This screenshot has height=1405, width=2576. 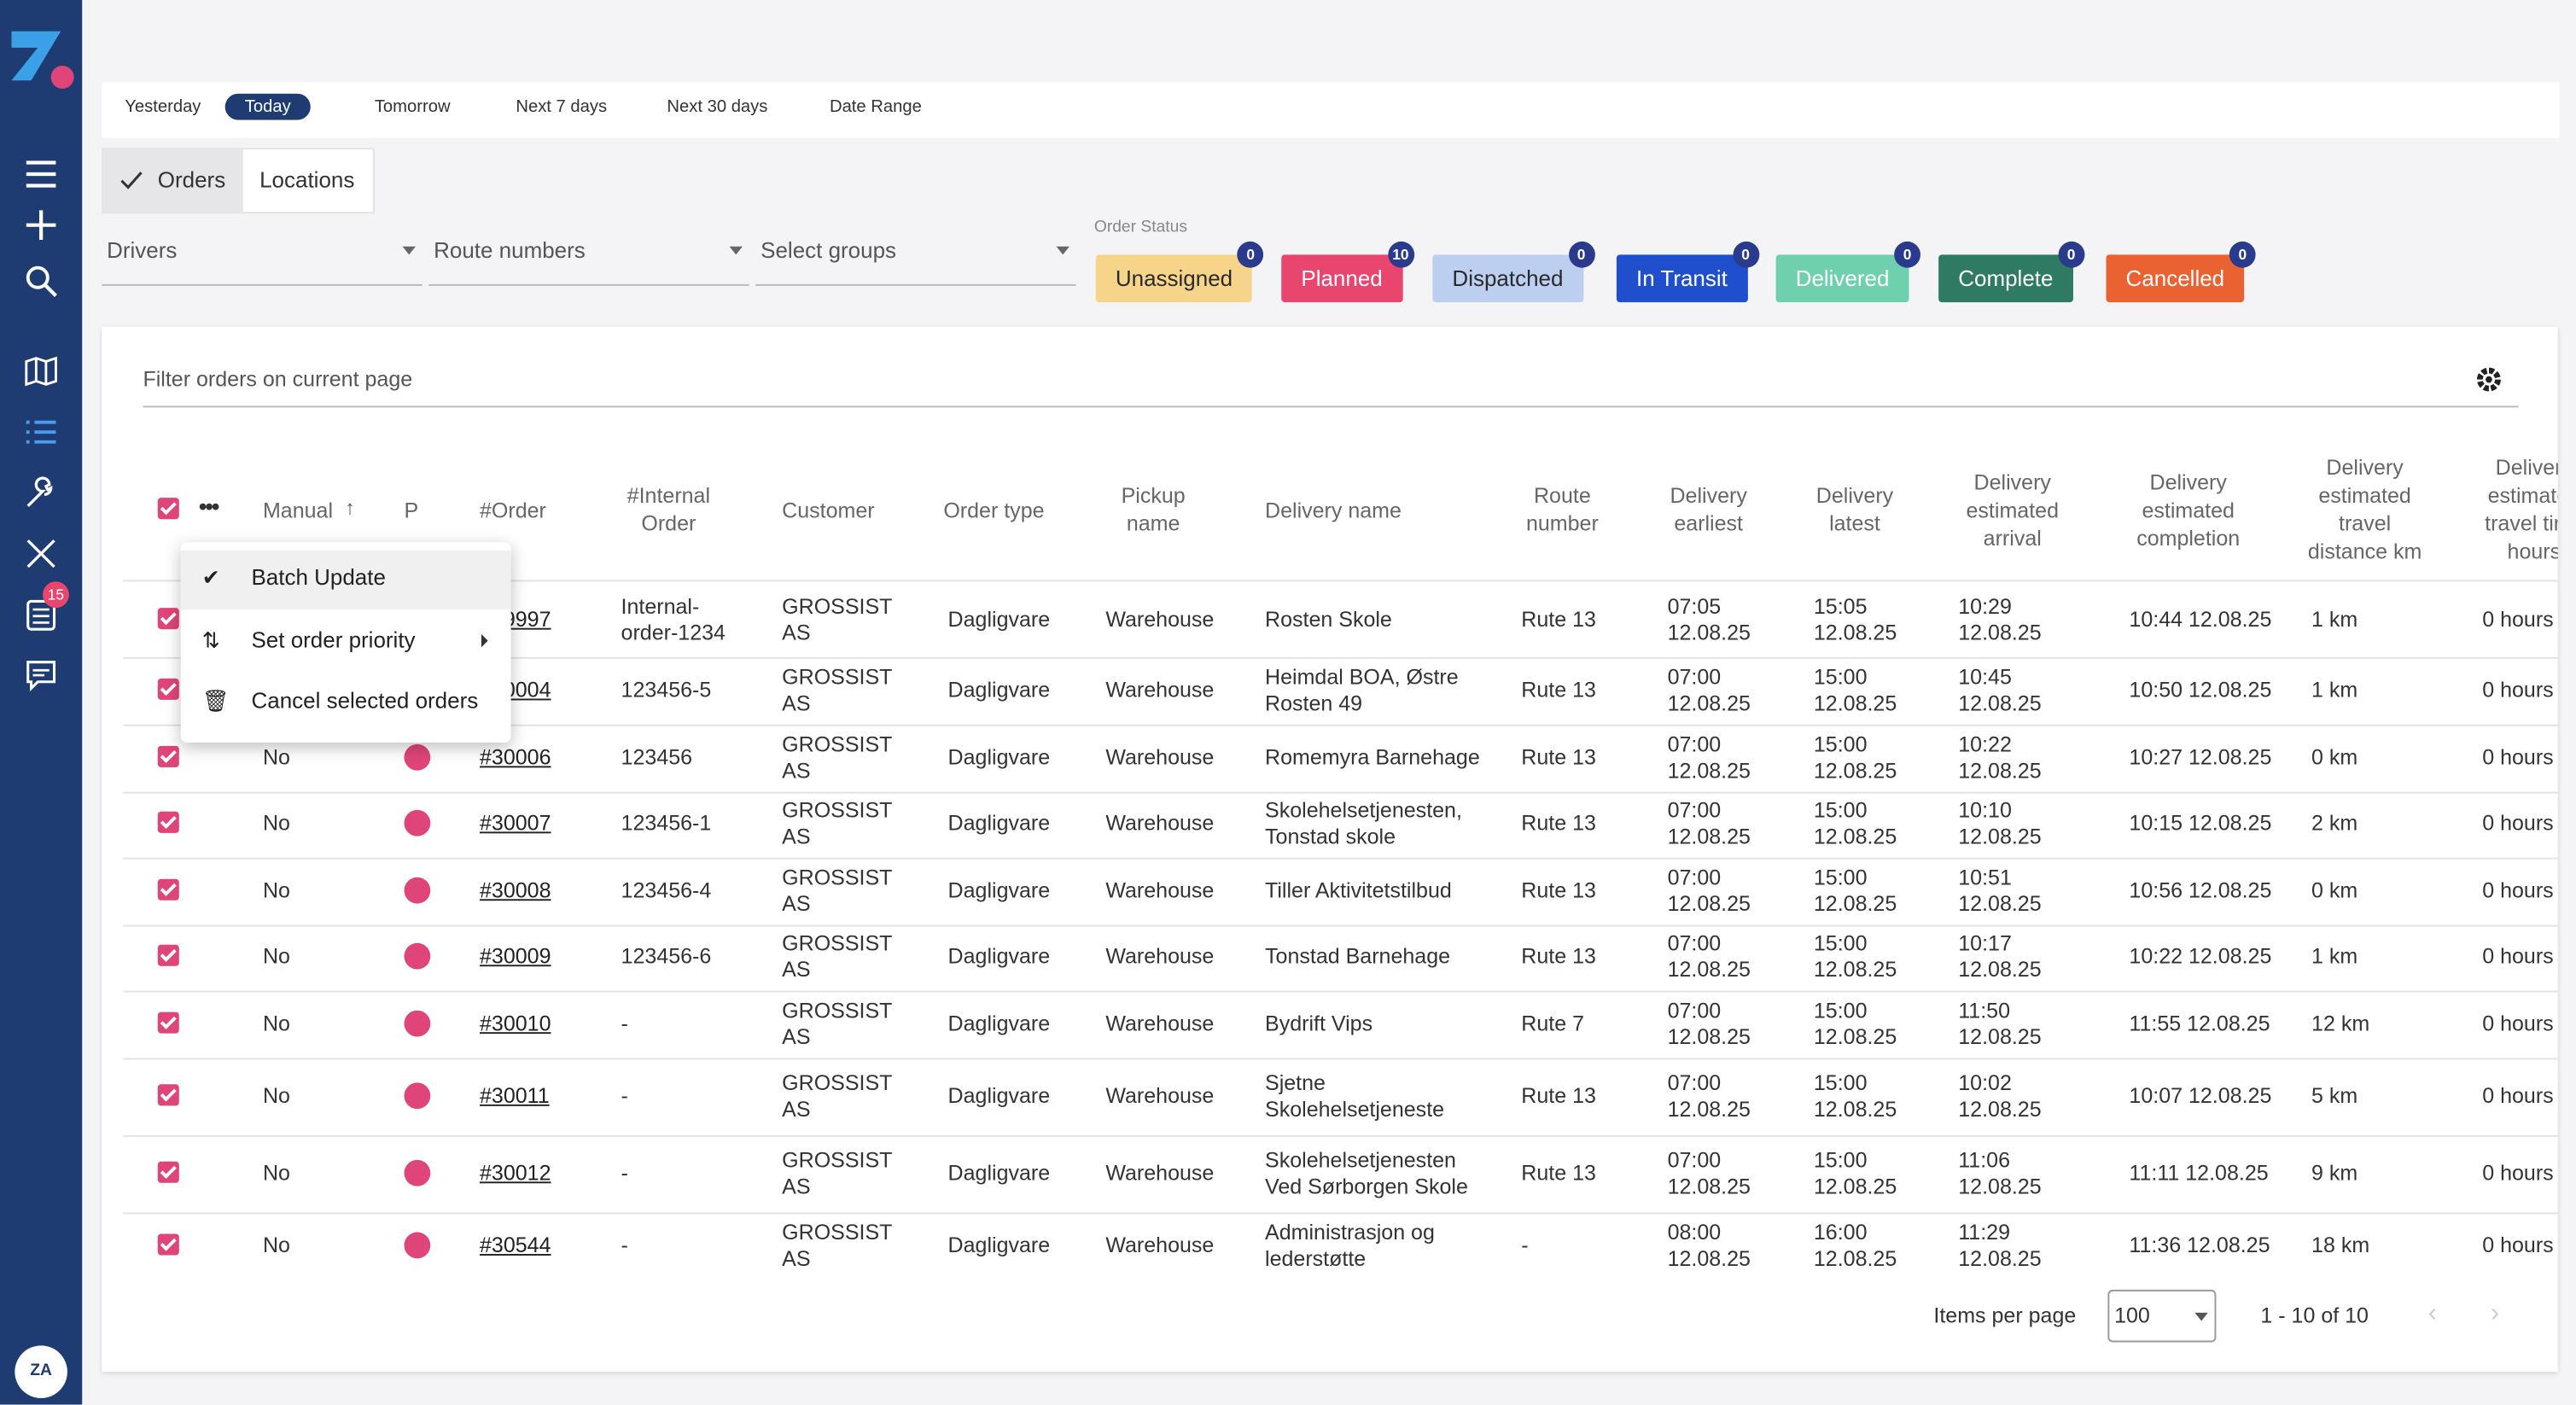 I want to click on column-header: Delivery estimated travel time hours, so click(x=2515, y=509).